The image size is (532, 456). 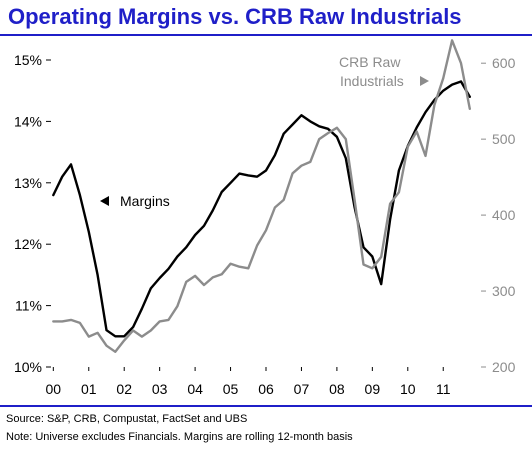 What do you see at coordinates (28, 244) in the screenshot?
I see `y-left-tick-label: 12%` at bounding box center [28, 244].